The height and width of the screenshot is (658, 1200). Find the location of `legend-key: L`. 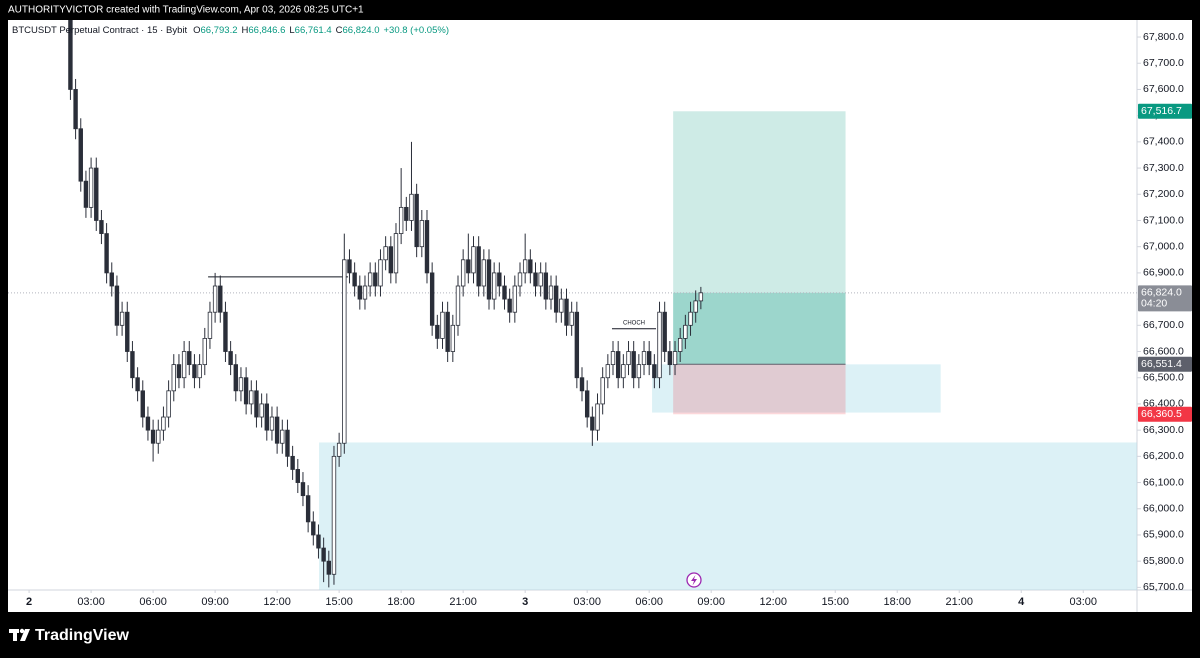

legend-key: L is located at coordinates (291, 30).